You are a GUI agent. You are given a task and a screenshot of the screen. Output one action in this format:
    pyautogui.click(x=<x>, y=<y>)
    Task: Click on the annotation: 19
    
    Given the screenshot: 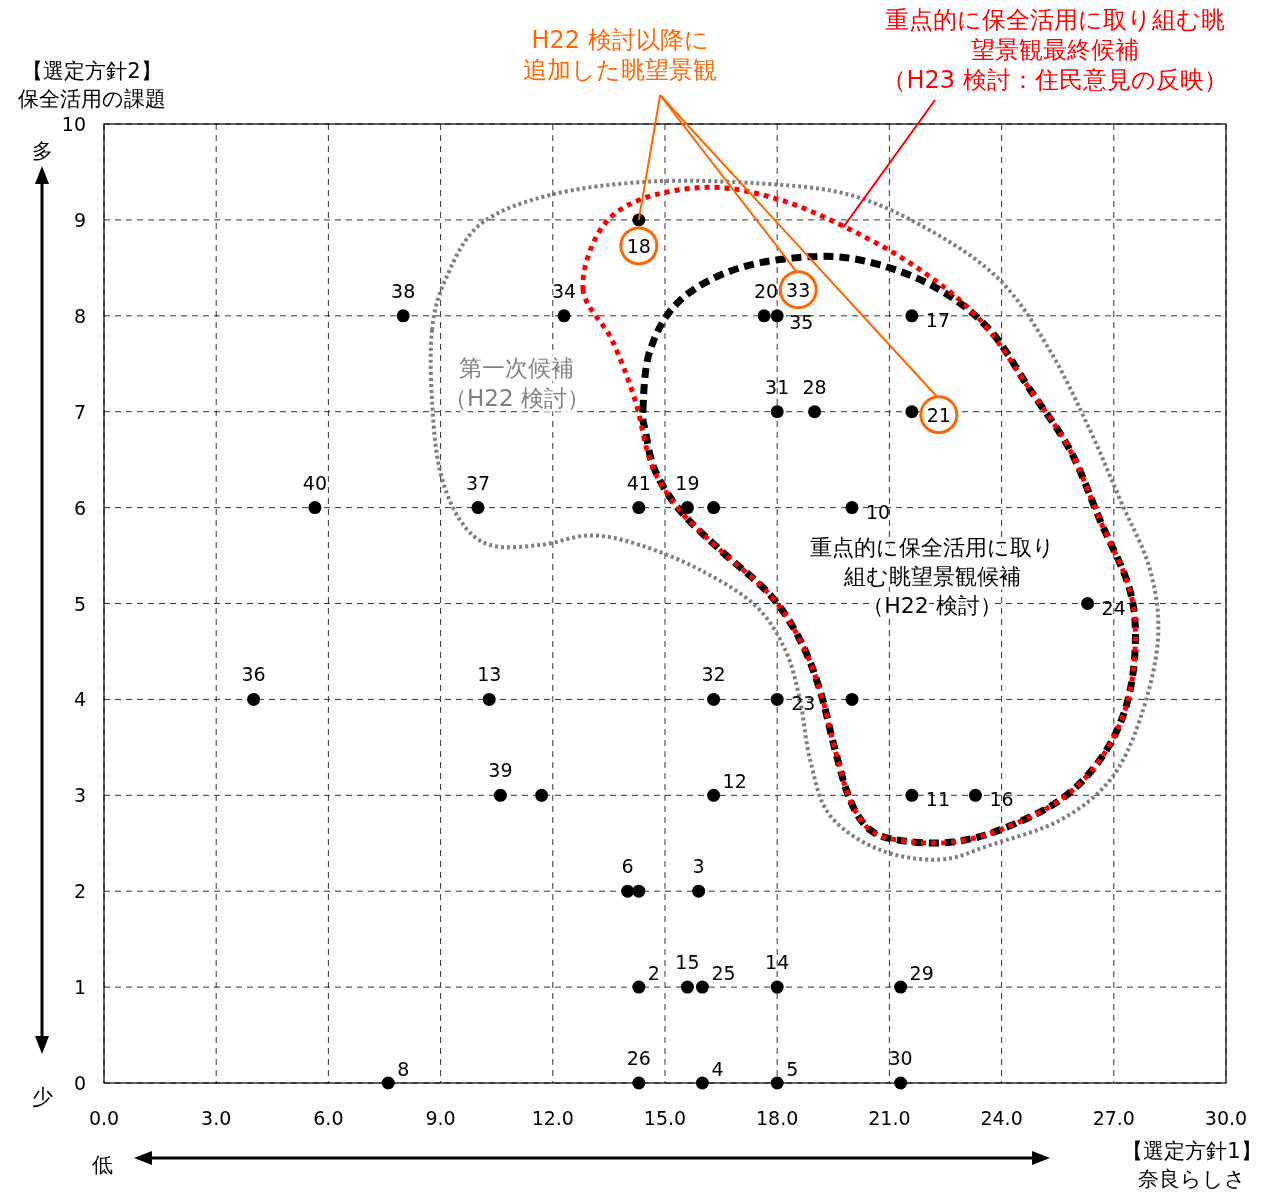 What is the action you would take?
    pyautogui.click(x=687, y=482)
    